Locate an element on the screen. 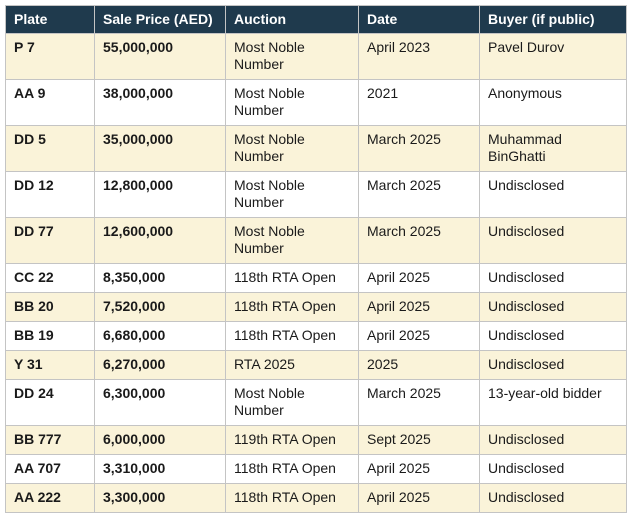  cell-date: 2021 is located at coordinates (419, 102).